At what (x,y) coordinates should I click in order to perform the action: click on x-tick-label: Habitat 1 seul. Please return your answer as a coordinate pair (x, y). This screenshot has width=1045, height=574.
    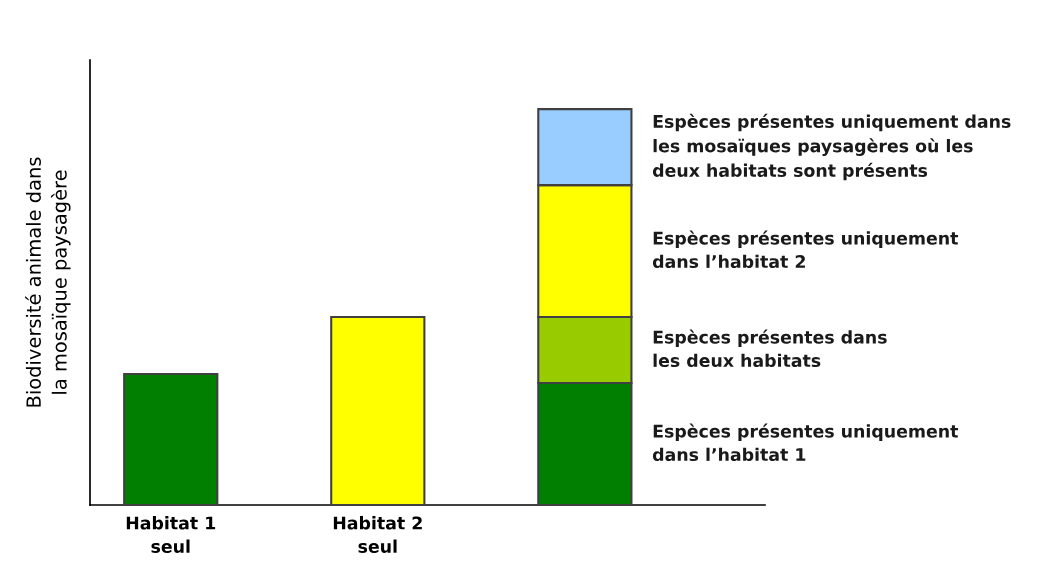
    Looking at the image, I should click on (171, 534).